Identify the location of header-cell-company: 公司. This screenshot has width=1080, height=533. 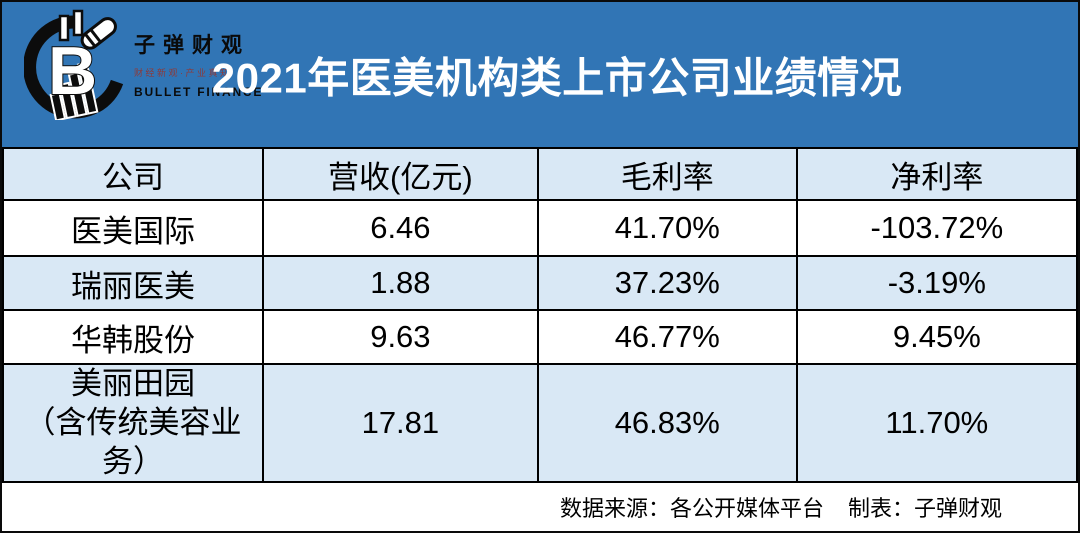
(133, 174).